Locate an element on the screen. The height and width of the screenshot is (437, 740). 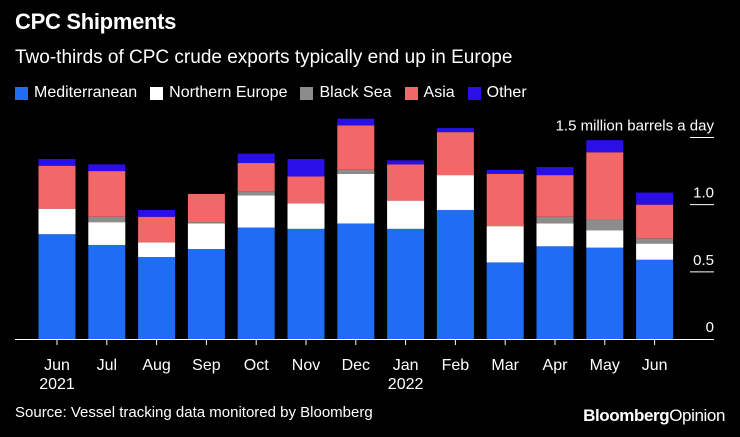
y-tick-label: 1.5 million barrels a day is located at coordinates (635, 126).